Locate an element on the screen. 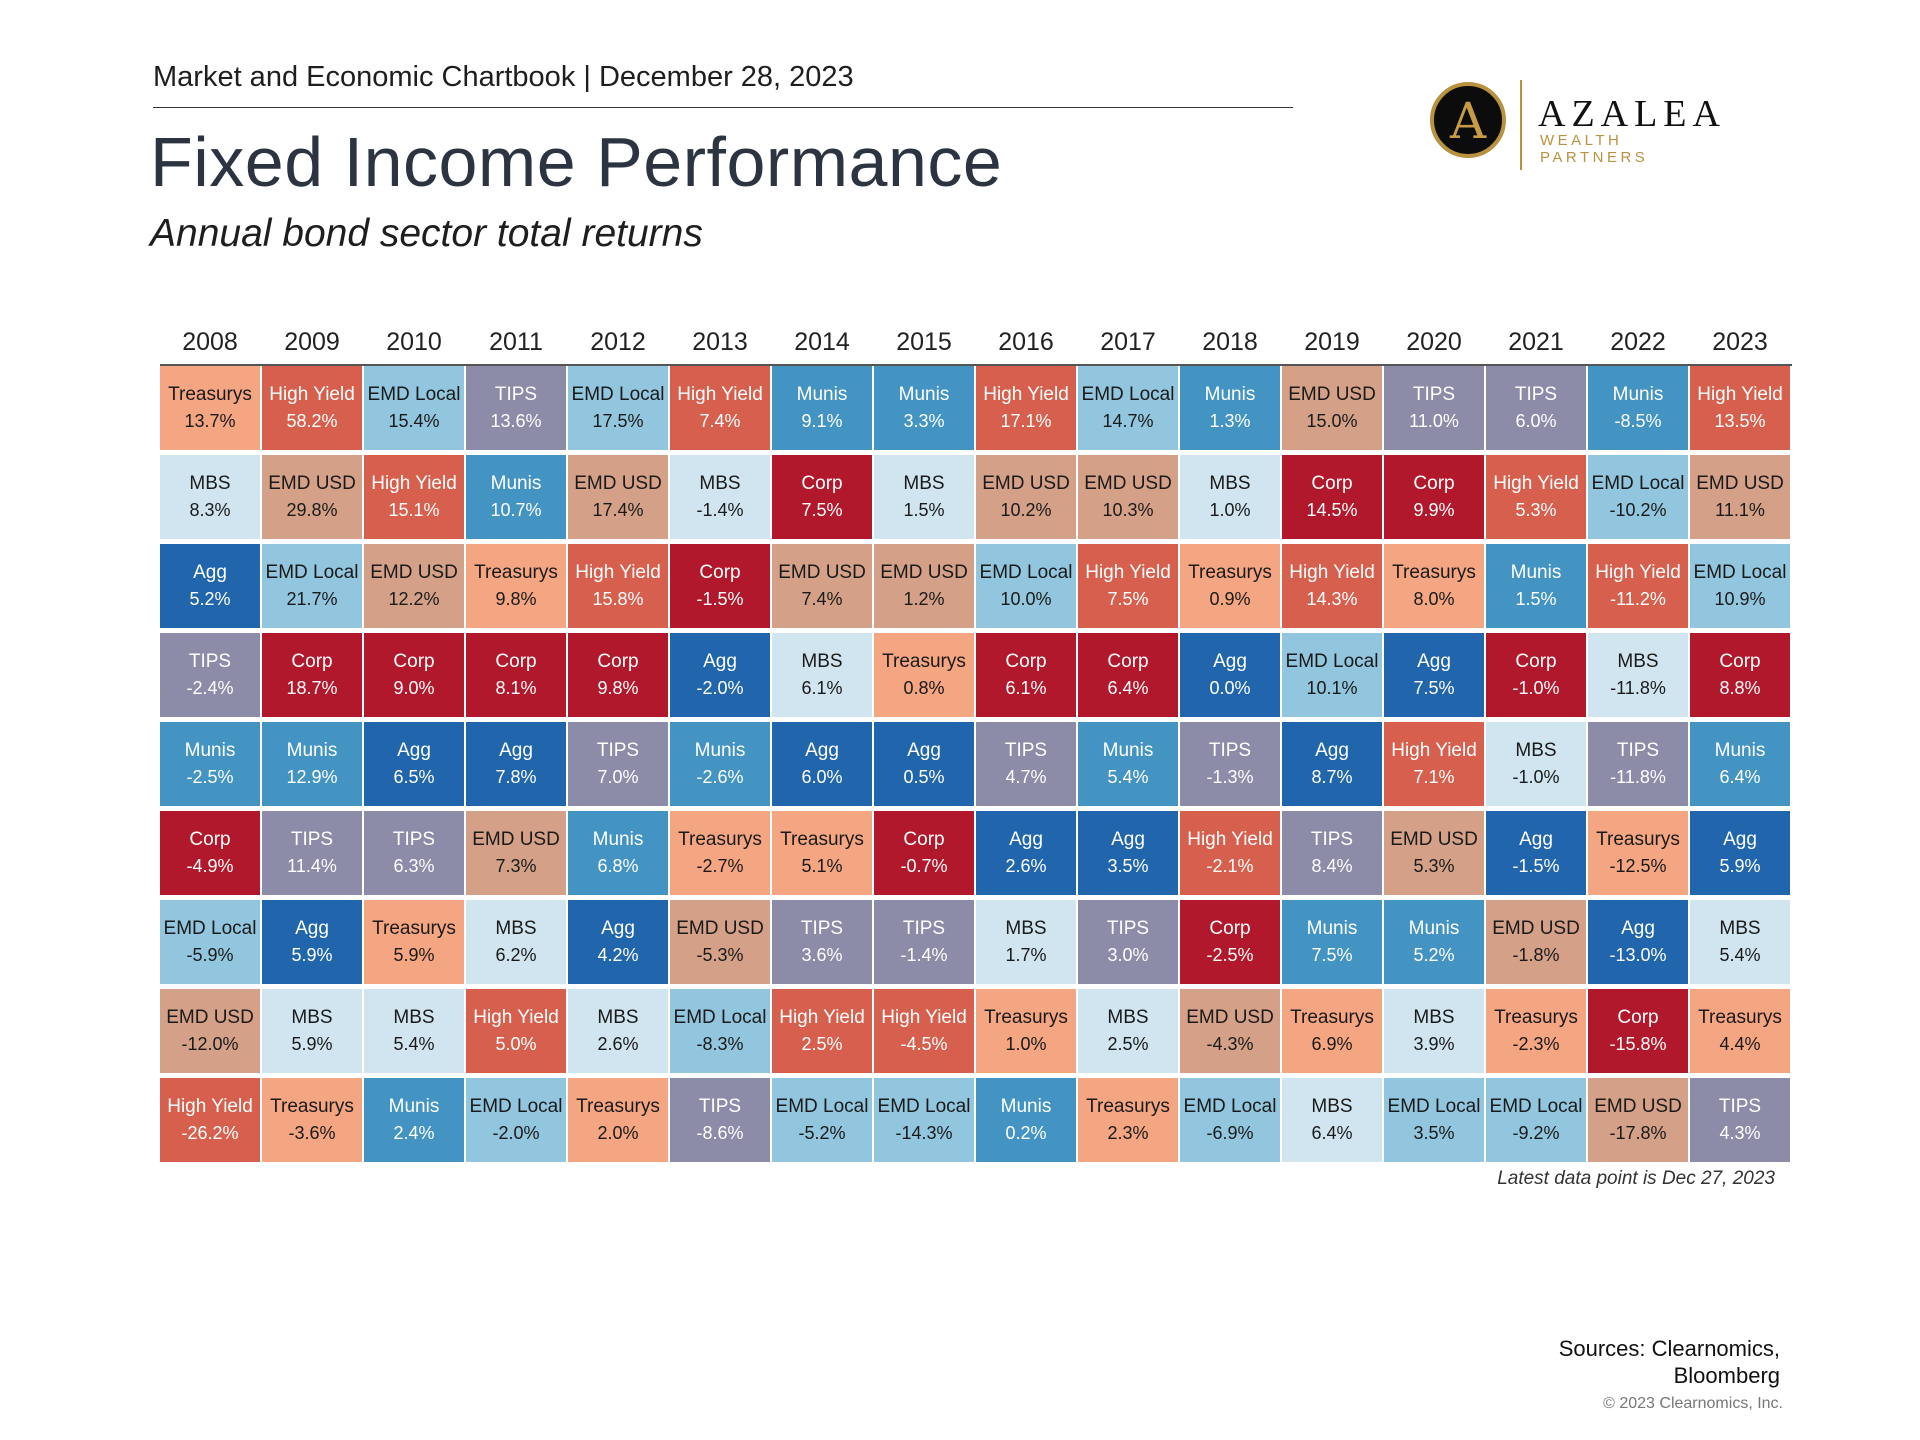 This screenshot has width=1920, height=1440. return-cell: High Yield 13.5% is located at coordinates (1740, 408).